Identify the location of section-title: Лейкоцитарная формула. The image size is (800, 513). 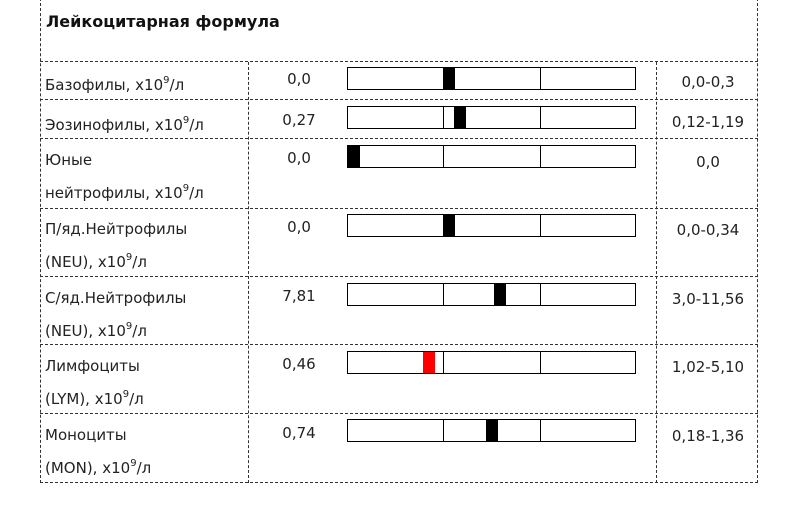
(163, 21).